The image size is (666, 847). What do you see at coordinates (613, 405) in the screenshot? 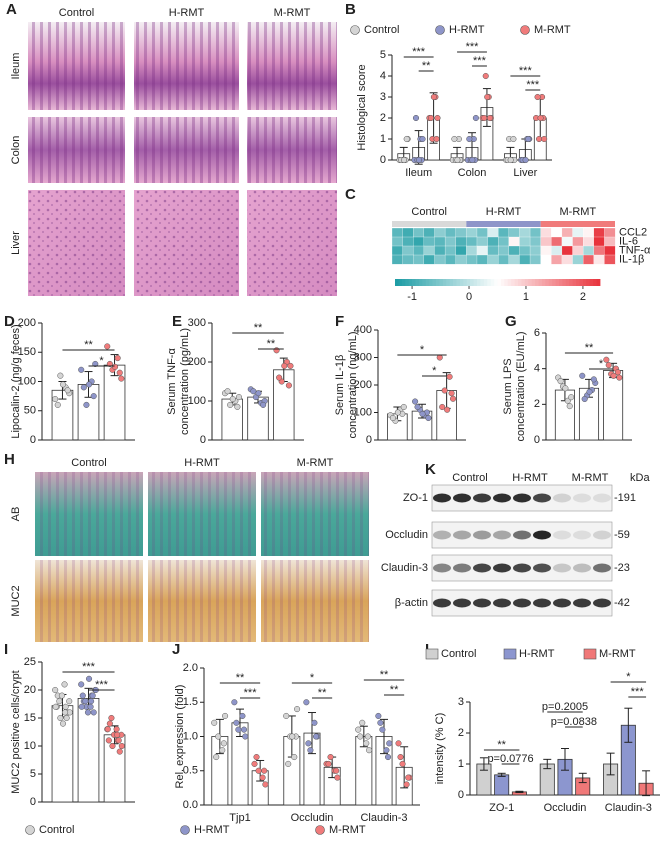
I see `bar` at bounding box center [613, 405].